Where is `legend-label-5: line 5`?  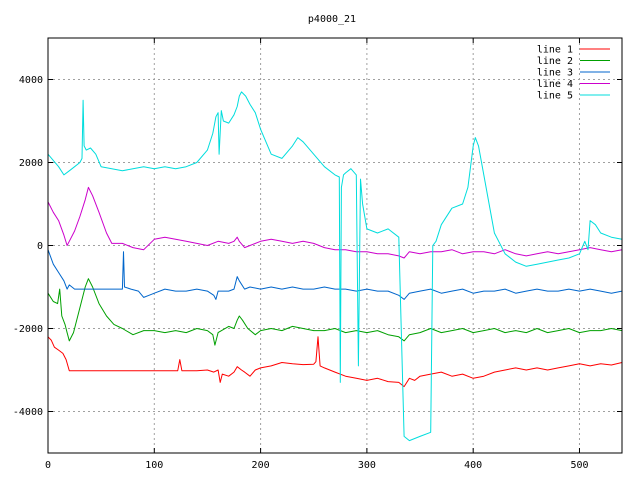 legend-label-5: line 5 is located at coordinates (555, 96).